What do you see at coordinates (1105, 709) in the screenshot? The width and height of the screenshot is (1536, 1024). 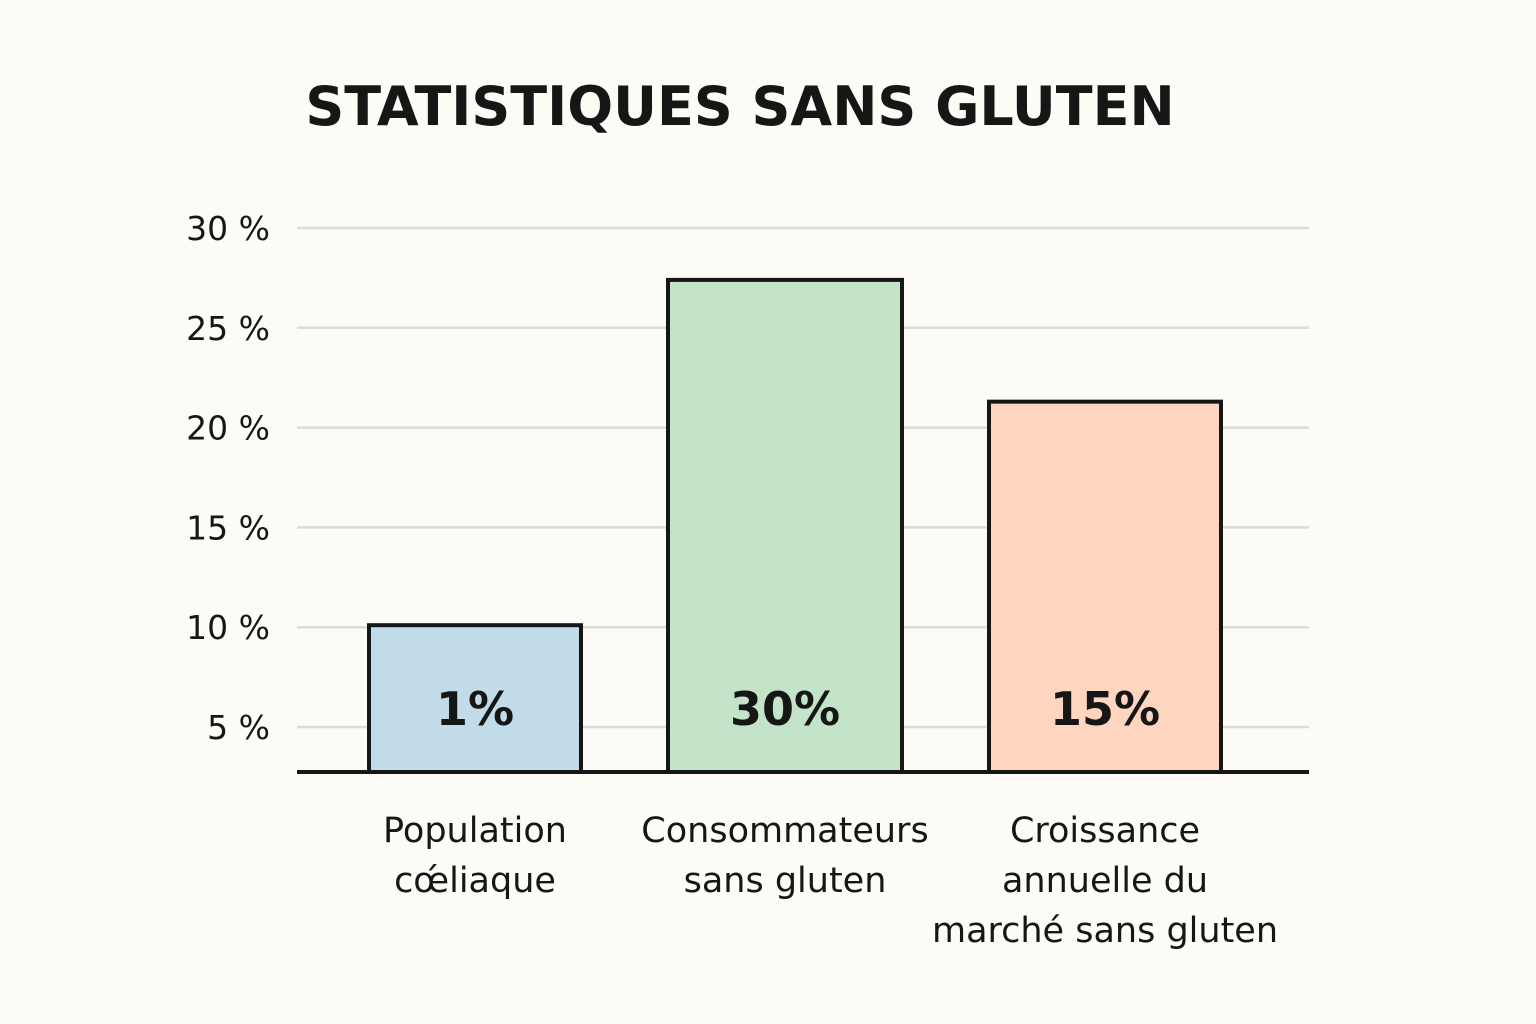 I see `bar-value-label: 15%` at bounding box center [1105, 709].